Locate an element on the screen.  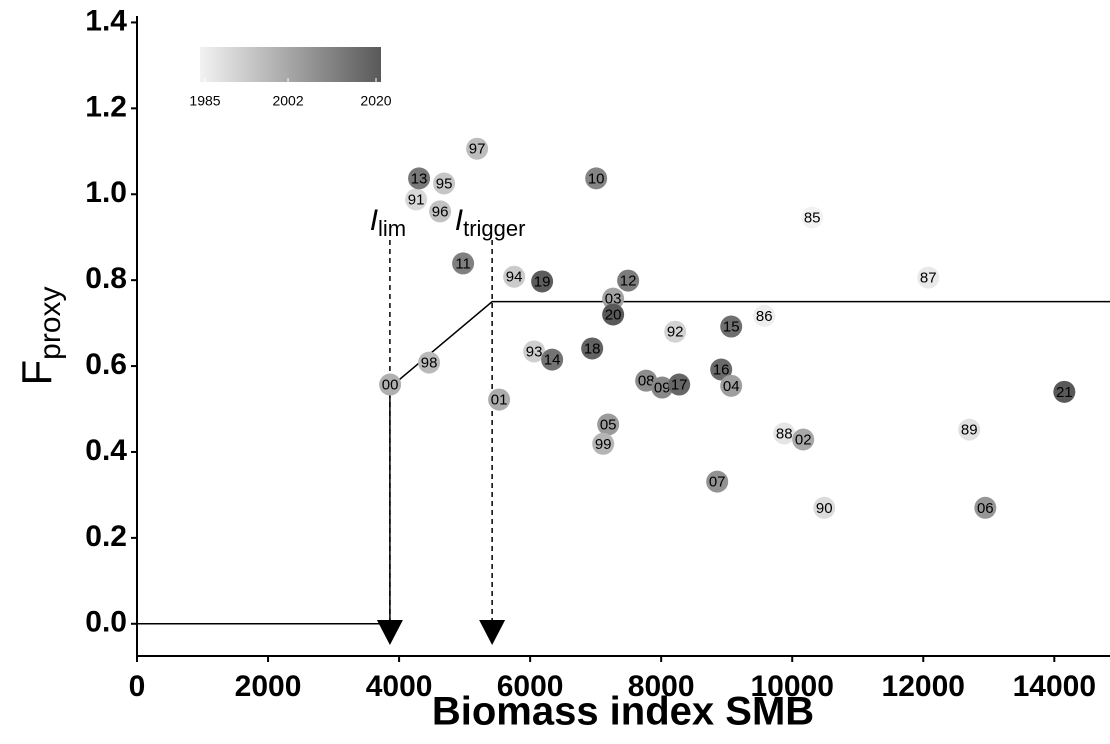
point-label: 11 is located at coordinates (463, 263).